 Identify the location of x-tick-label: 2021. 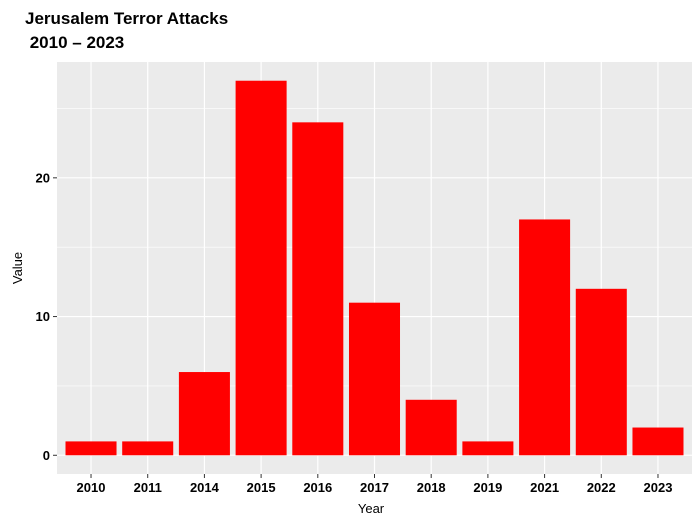
(544, 487).